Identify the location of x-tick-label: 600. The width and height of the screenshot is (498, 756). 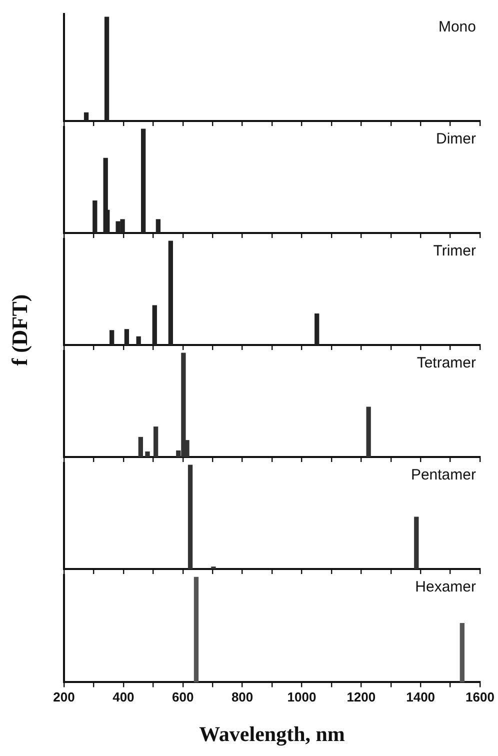
(183, 697).